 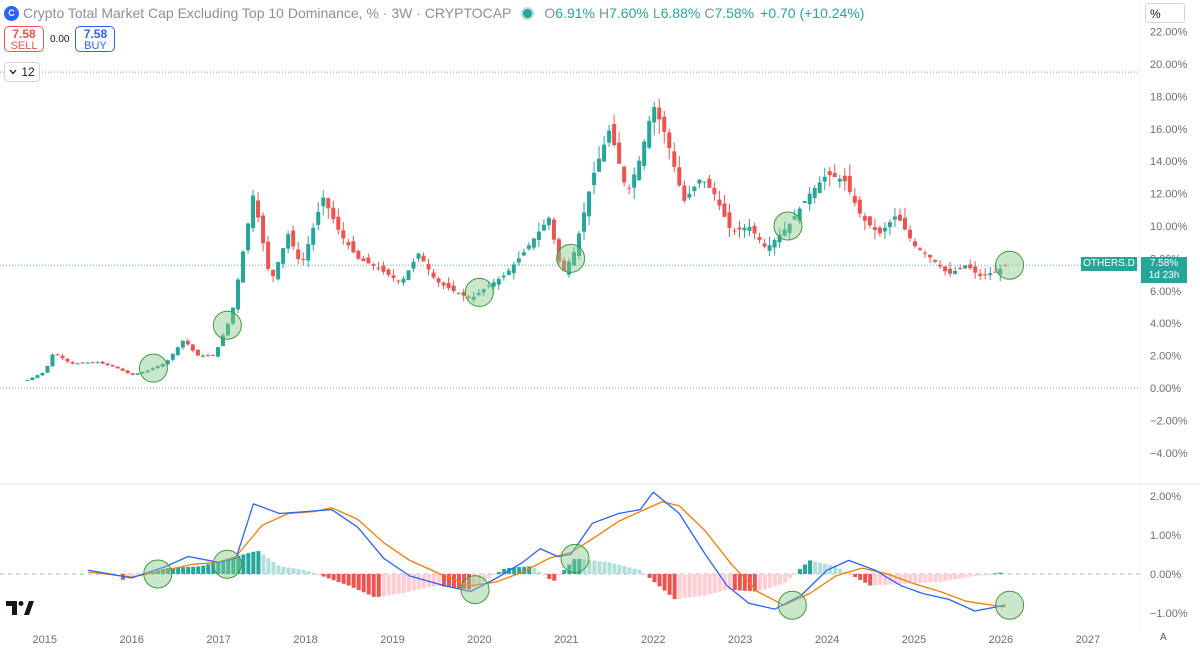 What do you see at coordinates (1169, 614) in the screenshot?
I see `macd-y-tick-label: −1.00%` at bounding box center [1169, 614].